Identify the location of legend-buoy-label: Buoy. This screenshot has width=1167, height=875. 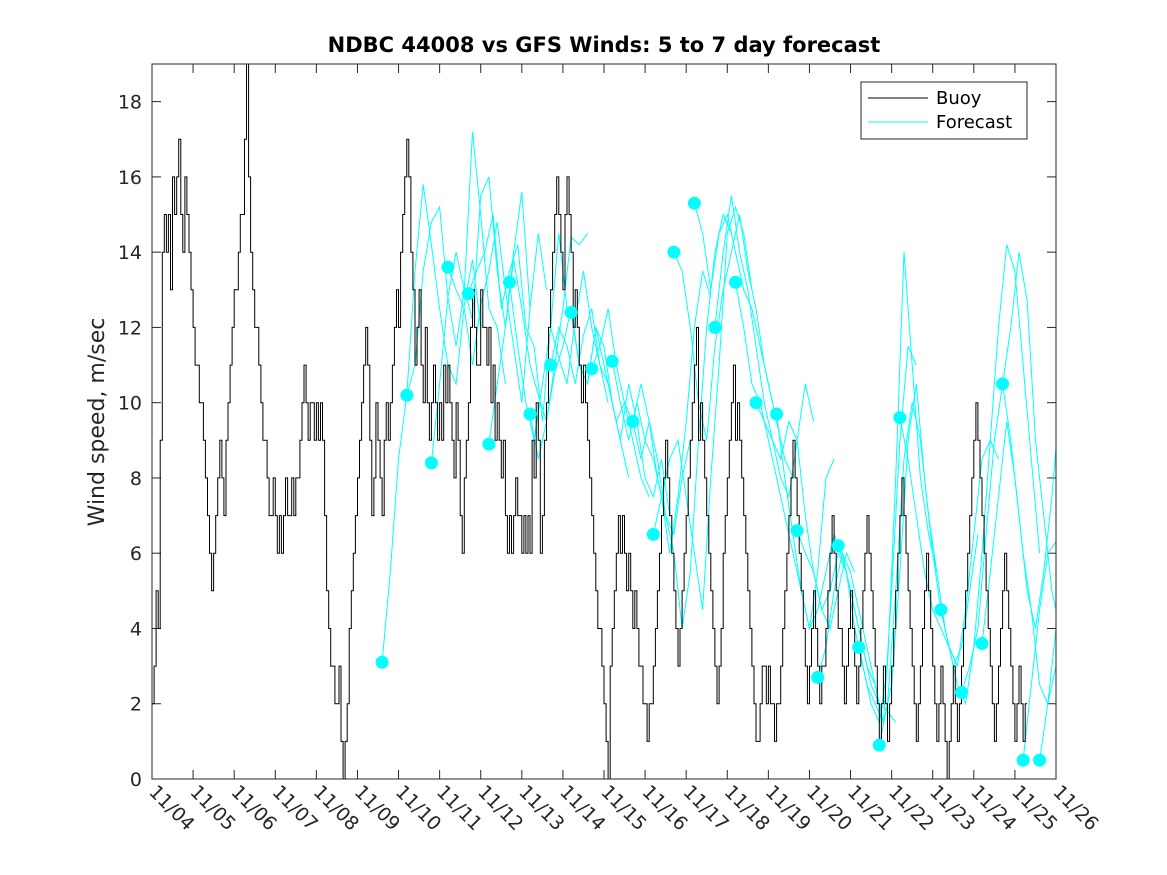
(959, 98).